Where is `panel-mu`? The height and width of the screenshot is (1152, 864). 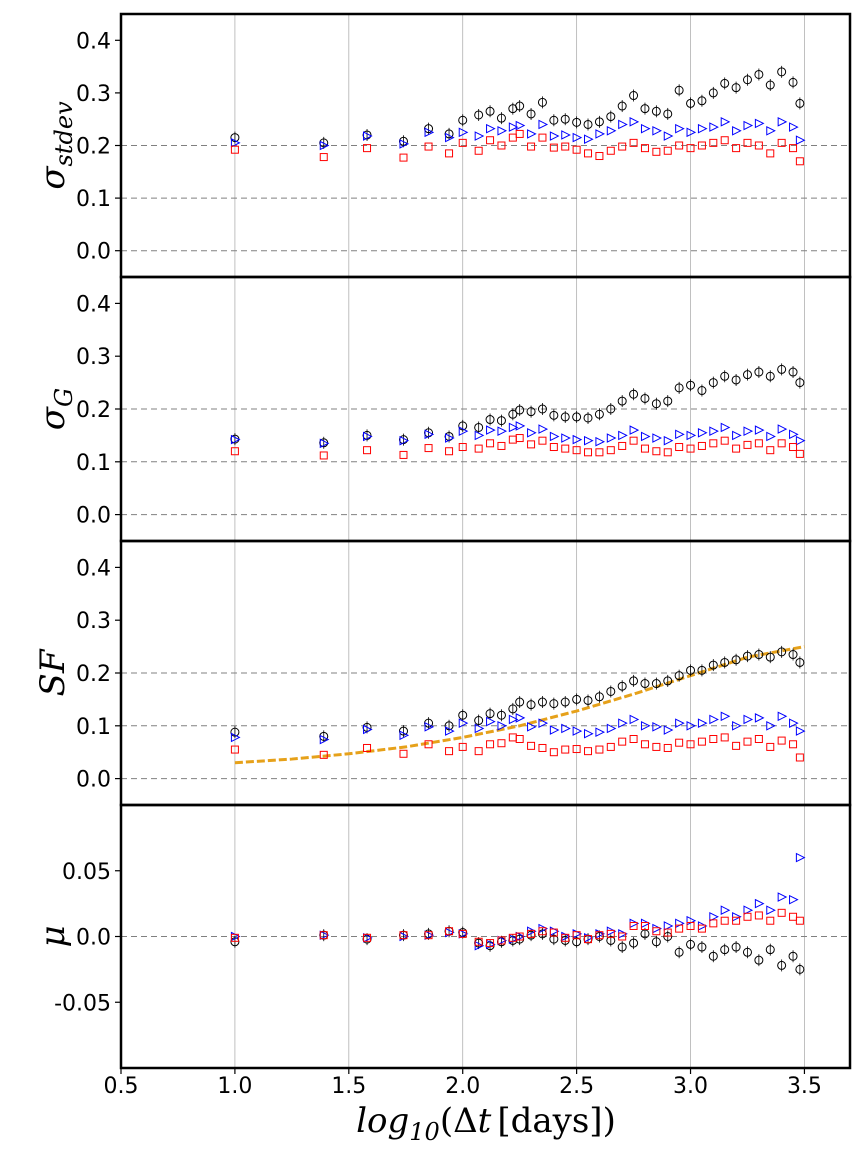
panel-mu is located at coordinates (518, 914).